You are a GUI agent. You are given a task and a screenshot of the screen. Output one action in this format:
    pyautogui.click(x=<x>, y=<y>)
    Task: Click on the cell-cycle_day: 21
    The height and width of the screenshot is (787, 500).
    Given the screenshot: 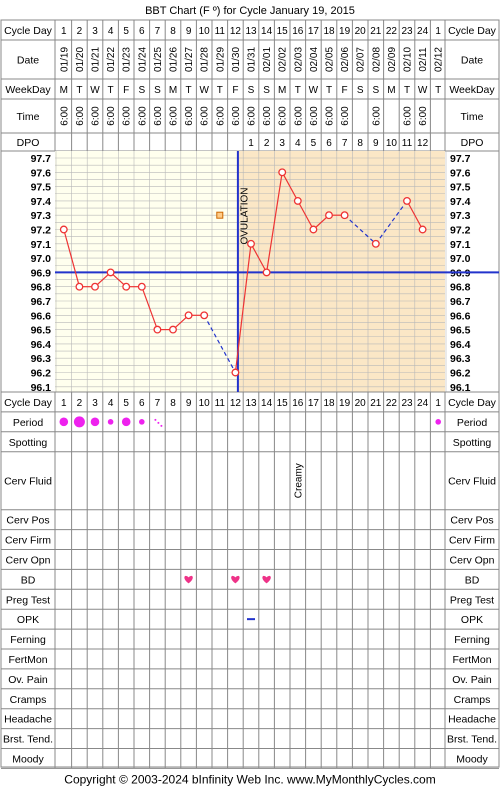 What is the action you would take?
    pyautogui.click(x=376, y=31)
    